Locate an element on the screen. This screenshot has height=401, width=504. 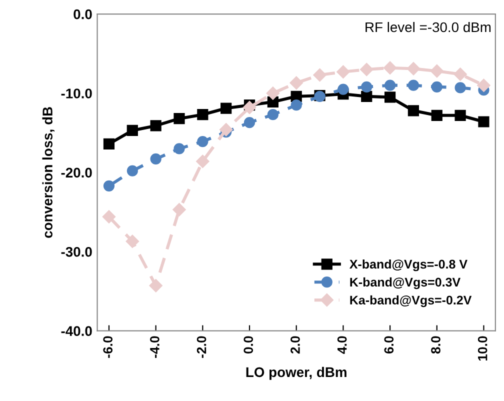
y-tick-label: -30.0 is located at coordinates (76, 251).